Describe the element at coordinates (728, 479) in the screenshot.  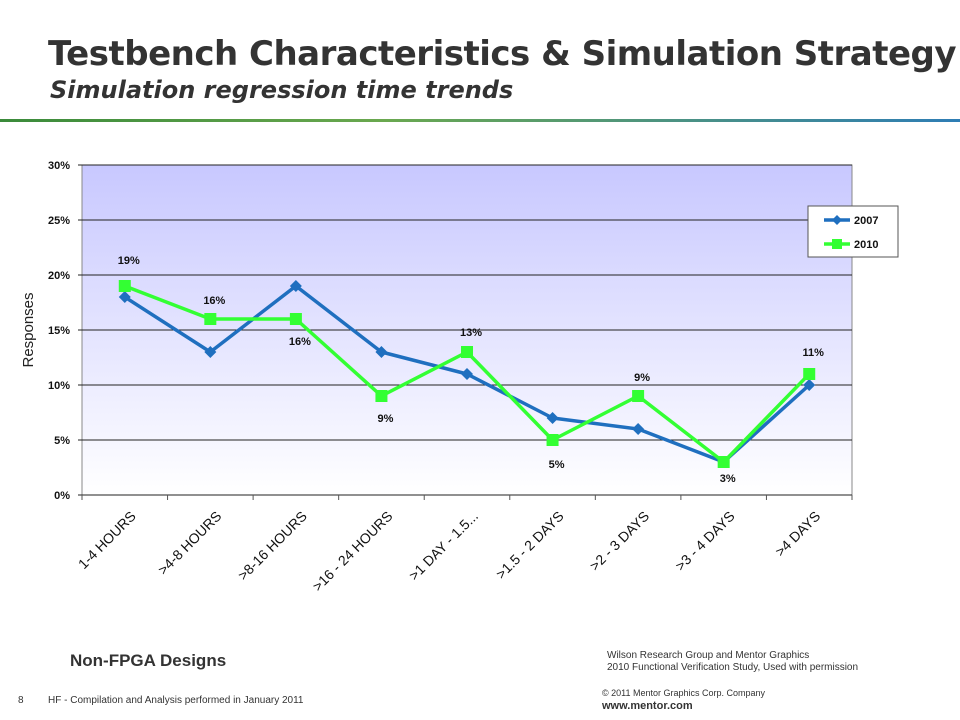
I see `data-label: 3%` at that location.